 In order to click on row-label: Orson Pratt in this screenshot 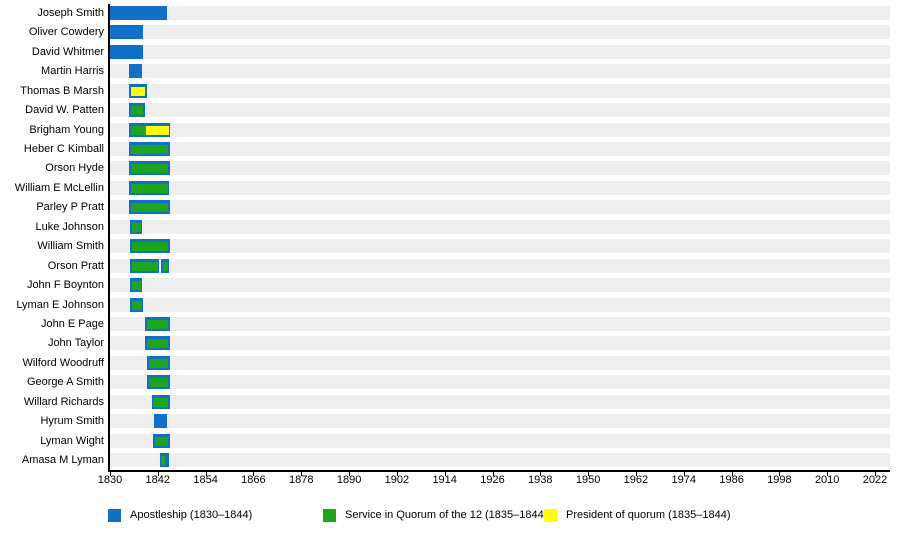, I will do `click(75, 265)`.